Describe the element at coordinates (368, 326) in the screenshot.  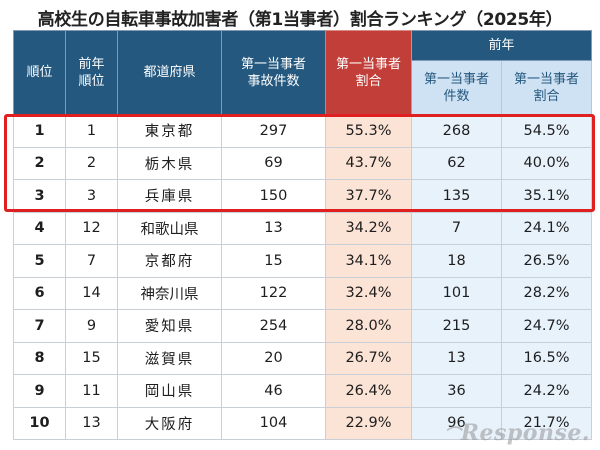
I see `ratio-cell: 28.0%` at that location.